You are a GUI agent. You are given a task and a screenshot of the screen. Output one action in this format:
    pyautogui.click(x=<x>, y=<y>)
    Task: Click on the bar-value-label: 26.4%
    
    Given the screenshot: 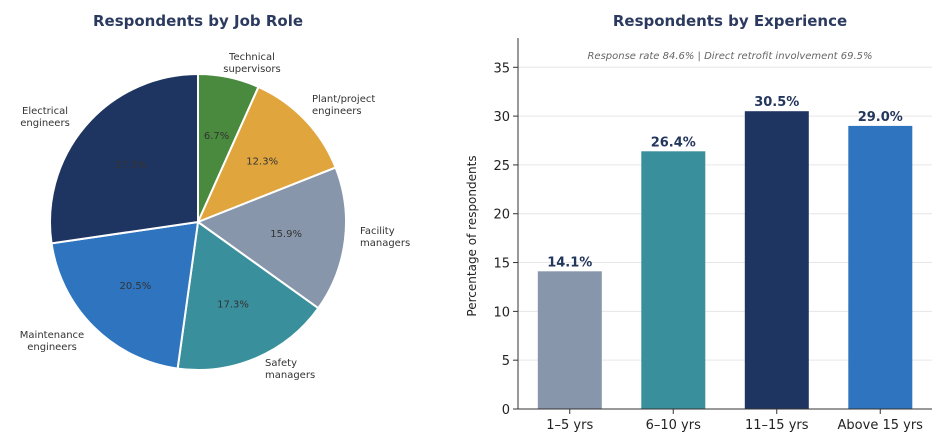 What is the action you would take?
    pyautogui.click(x=673, y=142)
    